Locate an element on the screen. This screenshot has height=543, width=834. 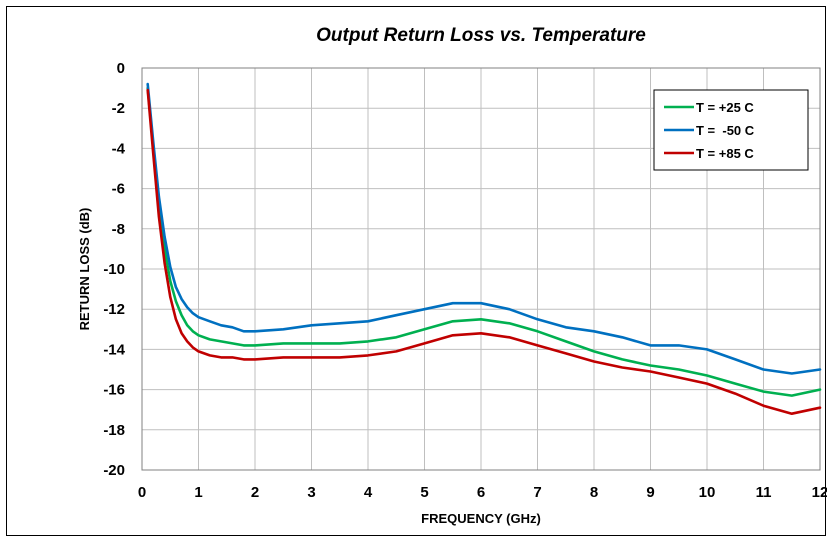
y-axis-title: RETURN LOSS (dB) is located at coordinates (84, 269).